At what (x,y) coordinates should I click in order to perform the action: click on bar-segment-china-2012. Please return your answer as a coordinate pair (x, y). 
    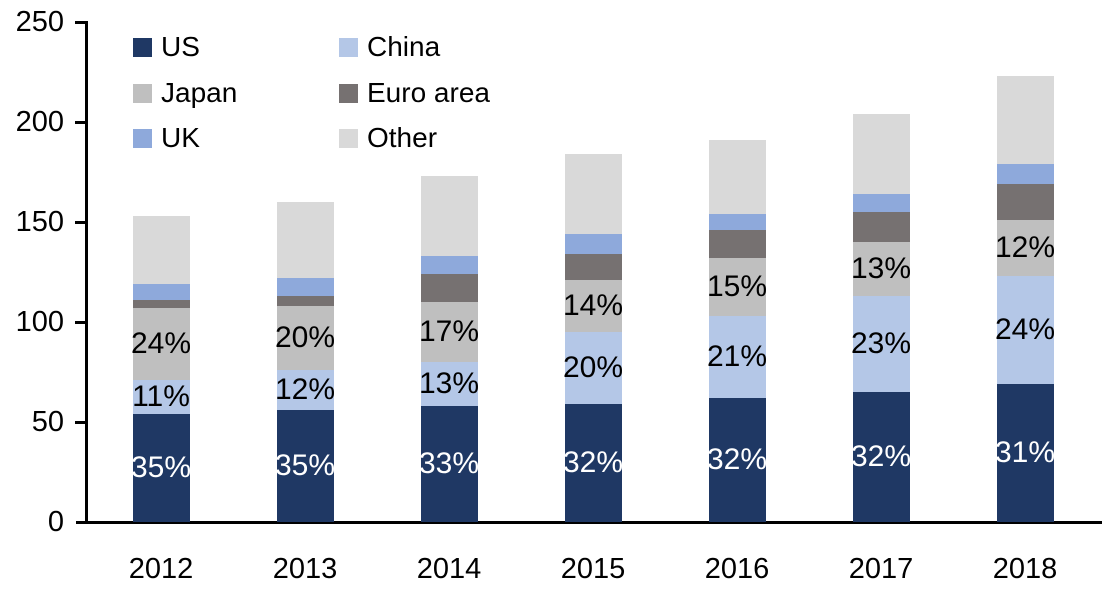
    Looking at the image, I should click on (161, 397).